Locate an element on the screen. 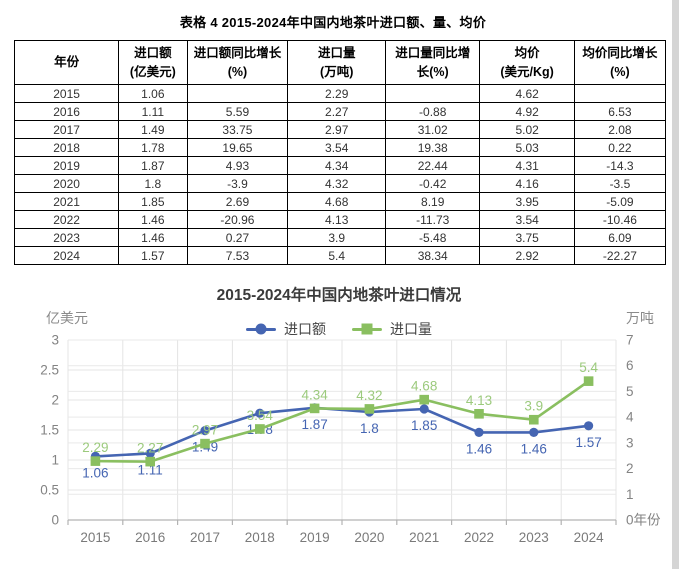  table-row: 2022 1.46 -20.96 4.13 -11.73 3.54 -10.46 is located at coordinates (340, 219).